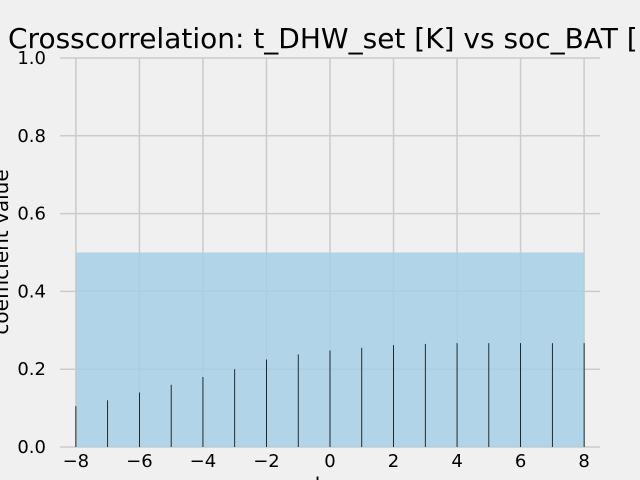 This screenshot has height=480, width=640. What do you see at coordinates (203, 461) in the screenshot?
I see `x-tick-label: −4` at bounding box center [203, 461].